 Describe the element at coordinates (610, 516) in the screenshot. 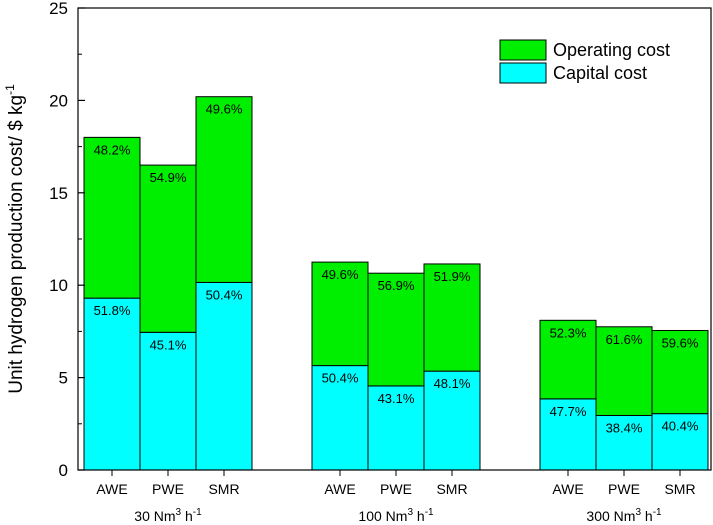

I see `group-label-part: 300 Nm` at that location.